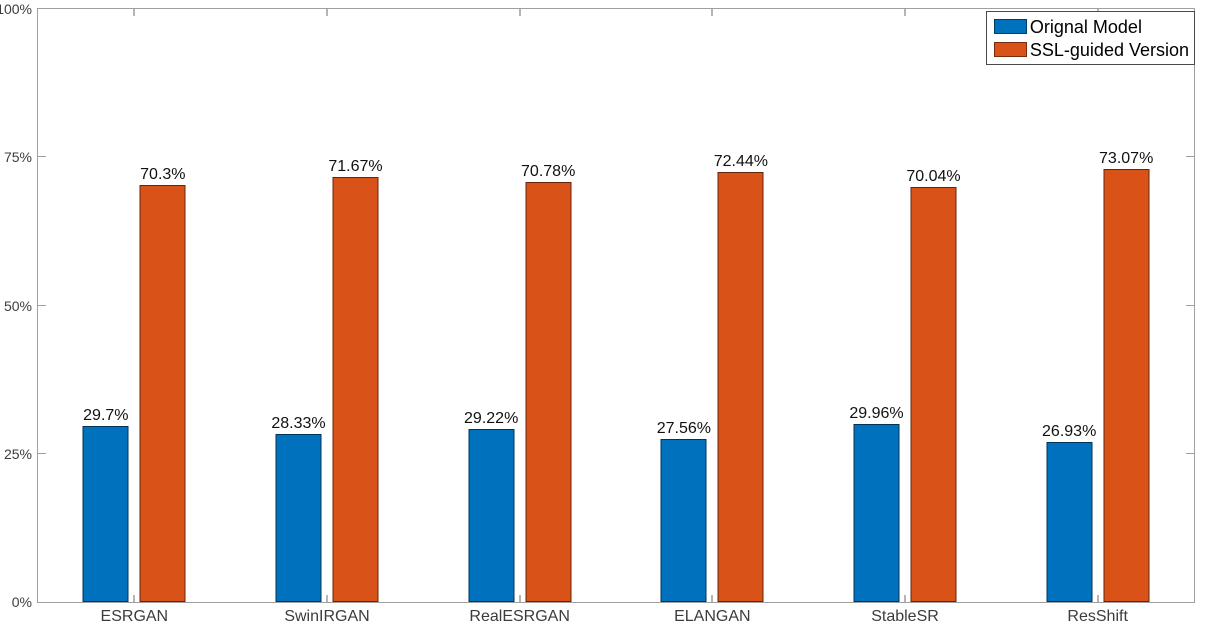  What do you see at coordinates (876, 504) in the screenshot?
I see `bar-orignal-model-stablesr: 29.96%` at bounding box center [876, 504].